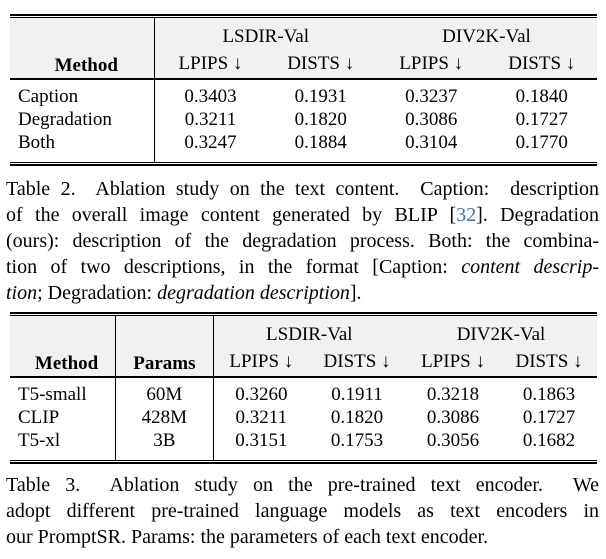  I want to click on table3-bottom-rule, so click(303, 462).